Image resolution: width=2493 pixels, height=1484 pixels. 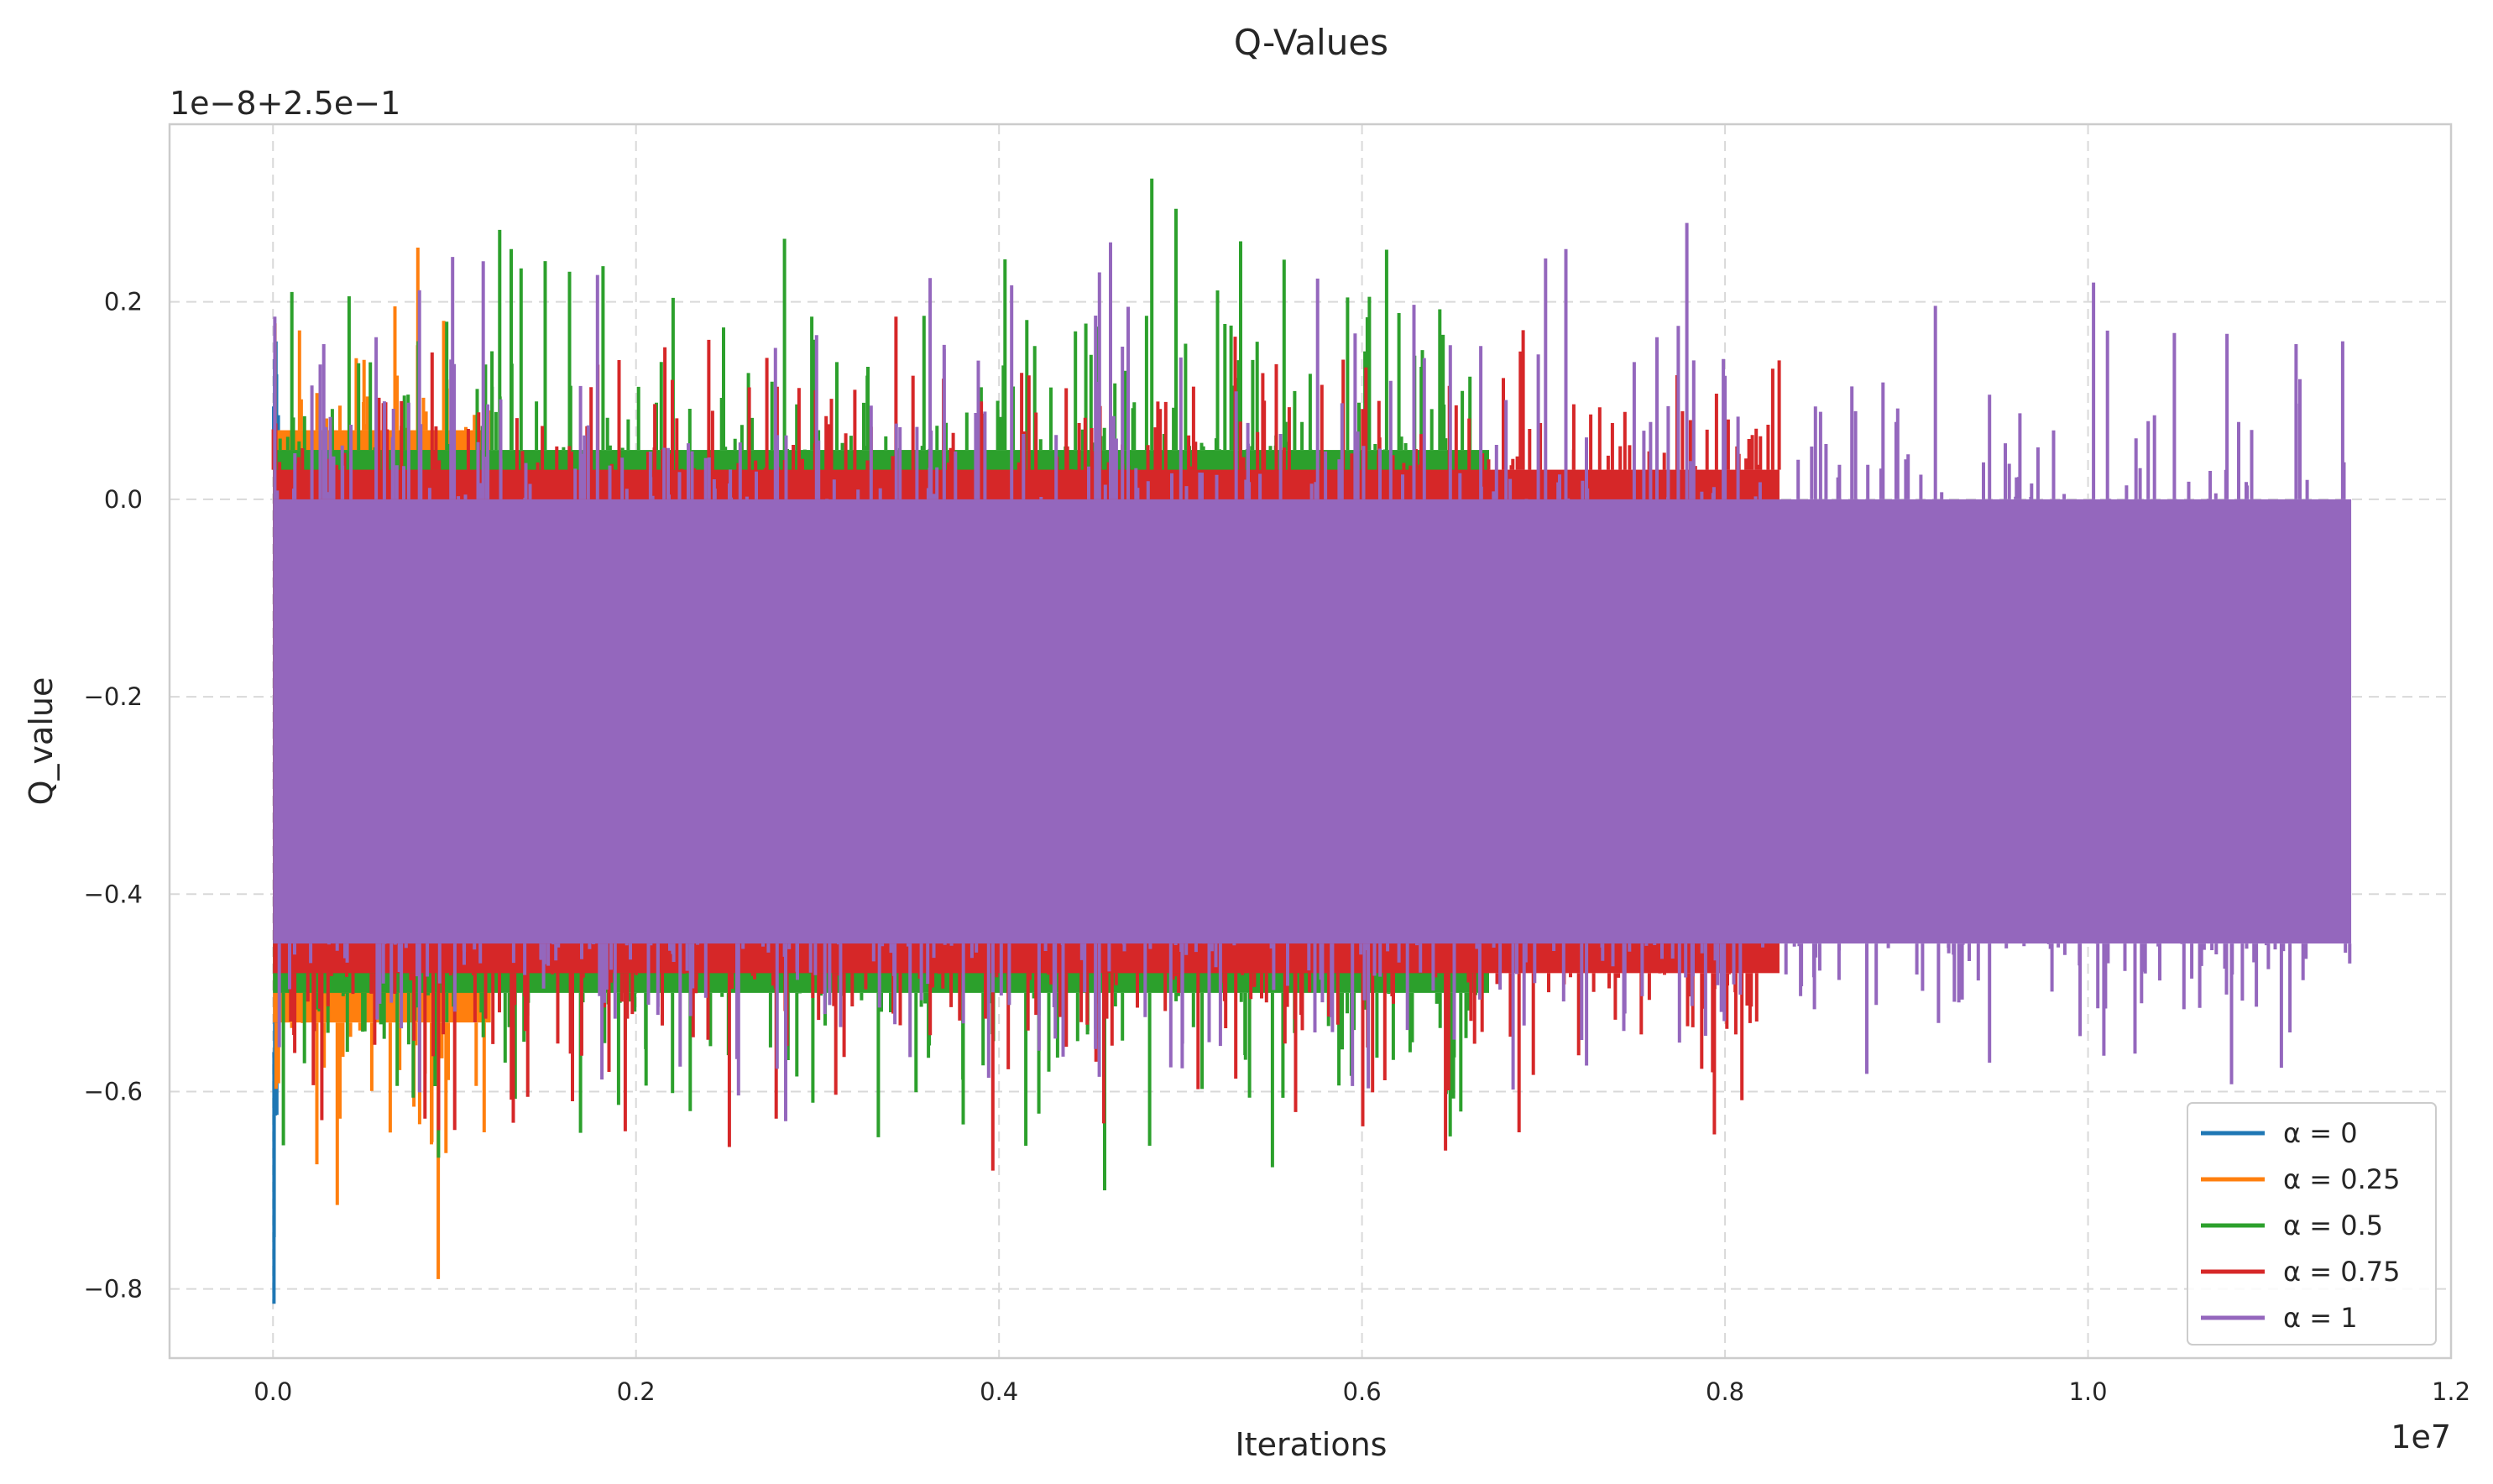 What do you see at coordinates (1311, 42) in the screenshot?
I see `chart-title: Q-Values` at bounding box center [1311, 42].